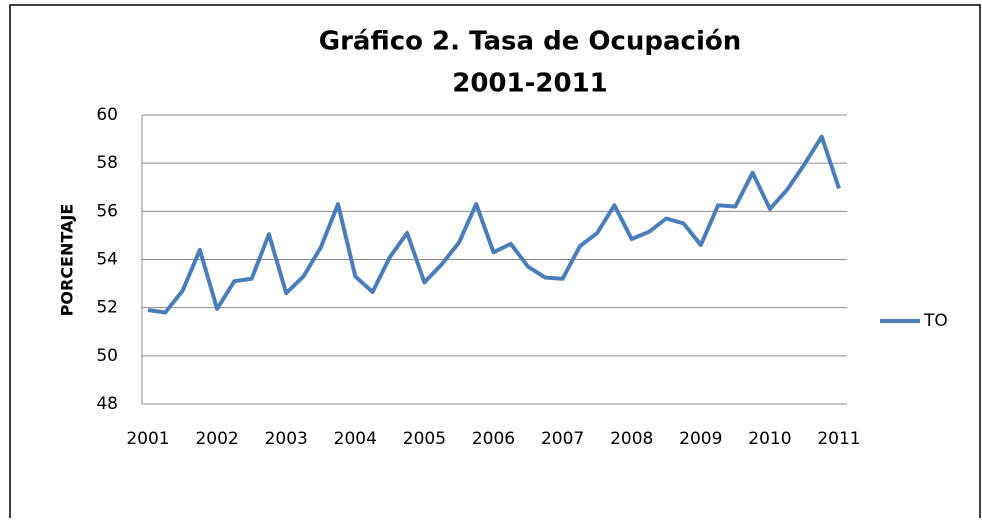  I want to click on chart-subtitle: 2001-2011, so click(530, 84).